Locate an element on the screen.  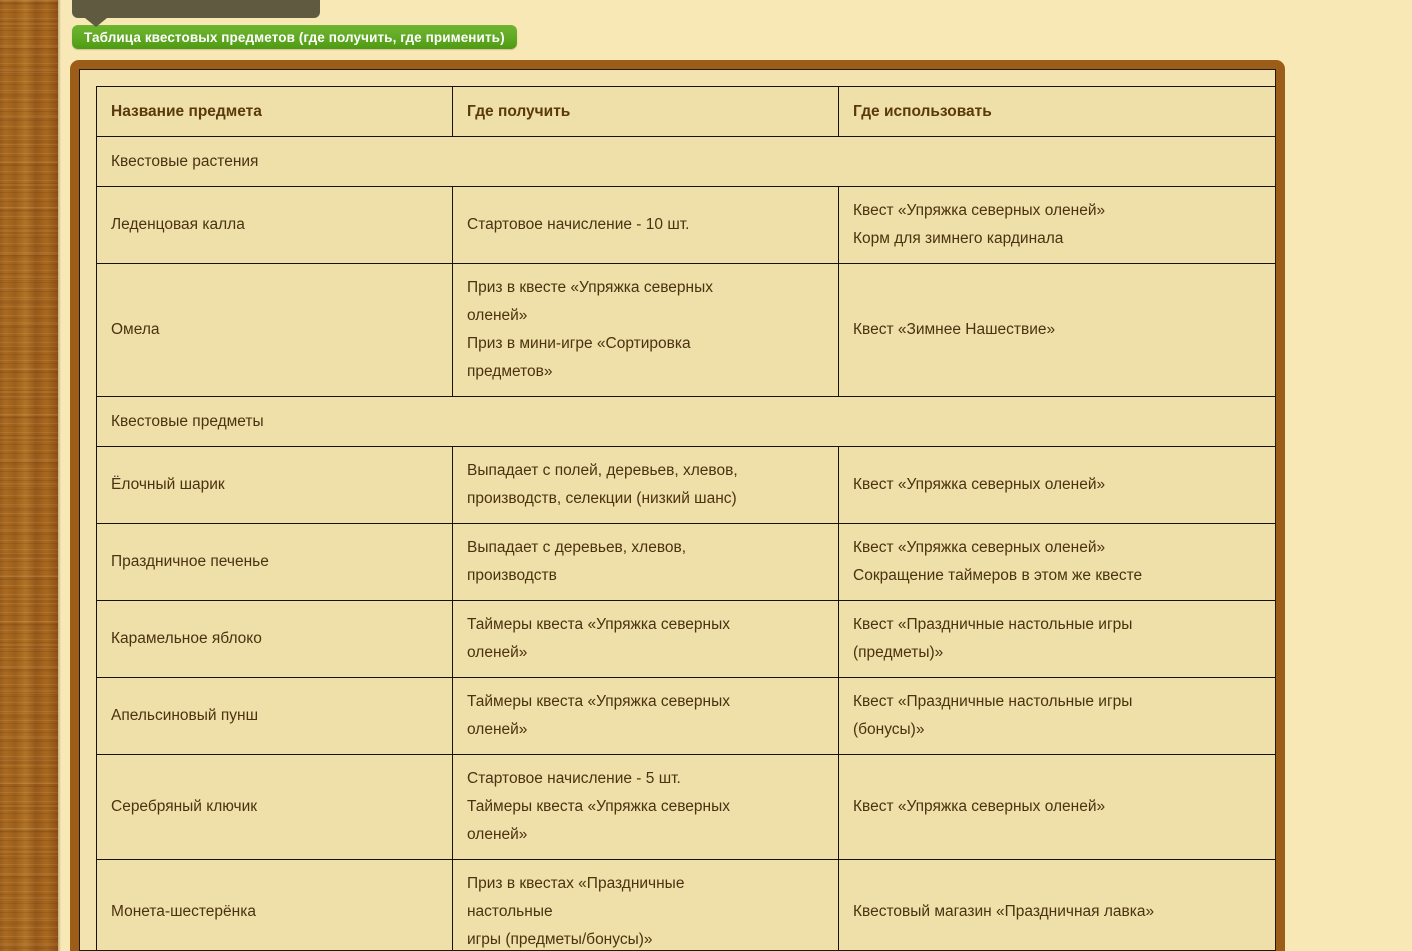
cell-where-to-use: Квестовый магазин «Праздничная лавка» is located at coordinates (1056, 904).